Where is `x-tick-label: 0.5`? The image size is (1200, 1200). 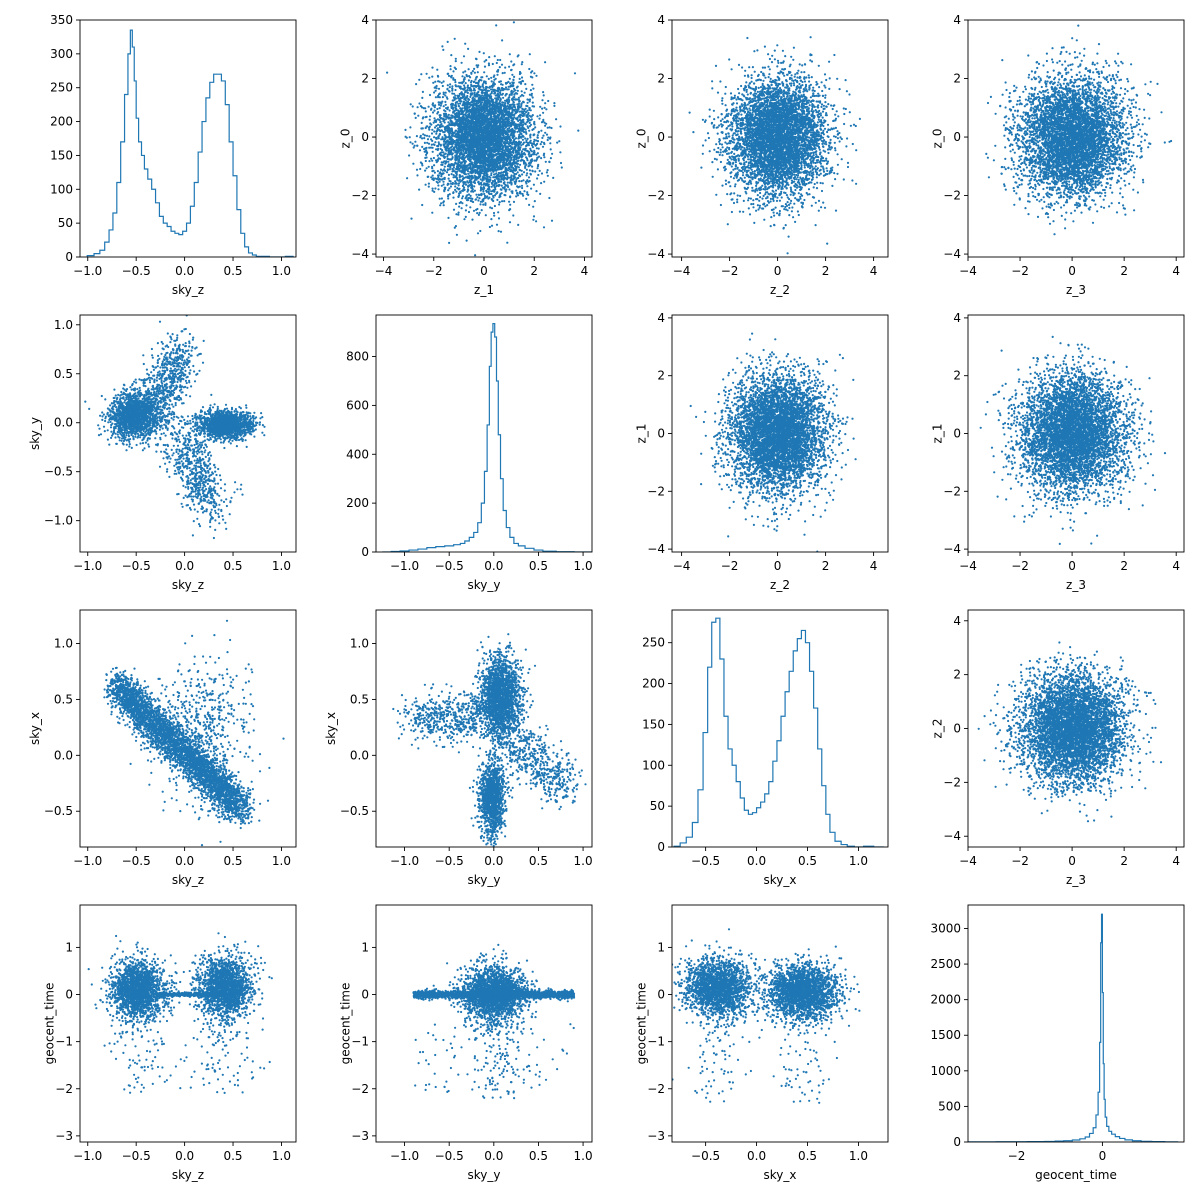
x-tick-label: 0.5 is located at coordinates (232, 271).